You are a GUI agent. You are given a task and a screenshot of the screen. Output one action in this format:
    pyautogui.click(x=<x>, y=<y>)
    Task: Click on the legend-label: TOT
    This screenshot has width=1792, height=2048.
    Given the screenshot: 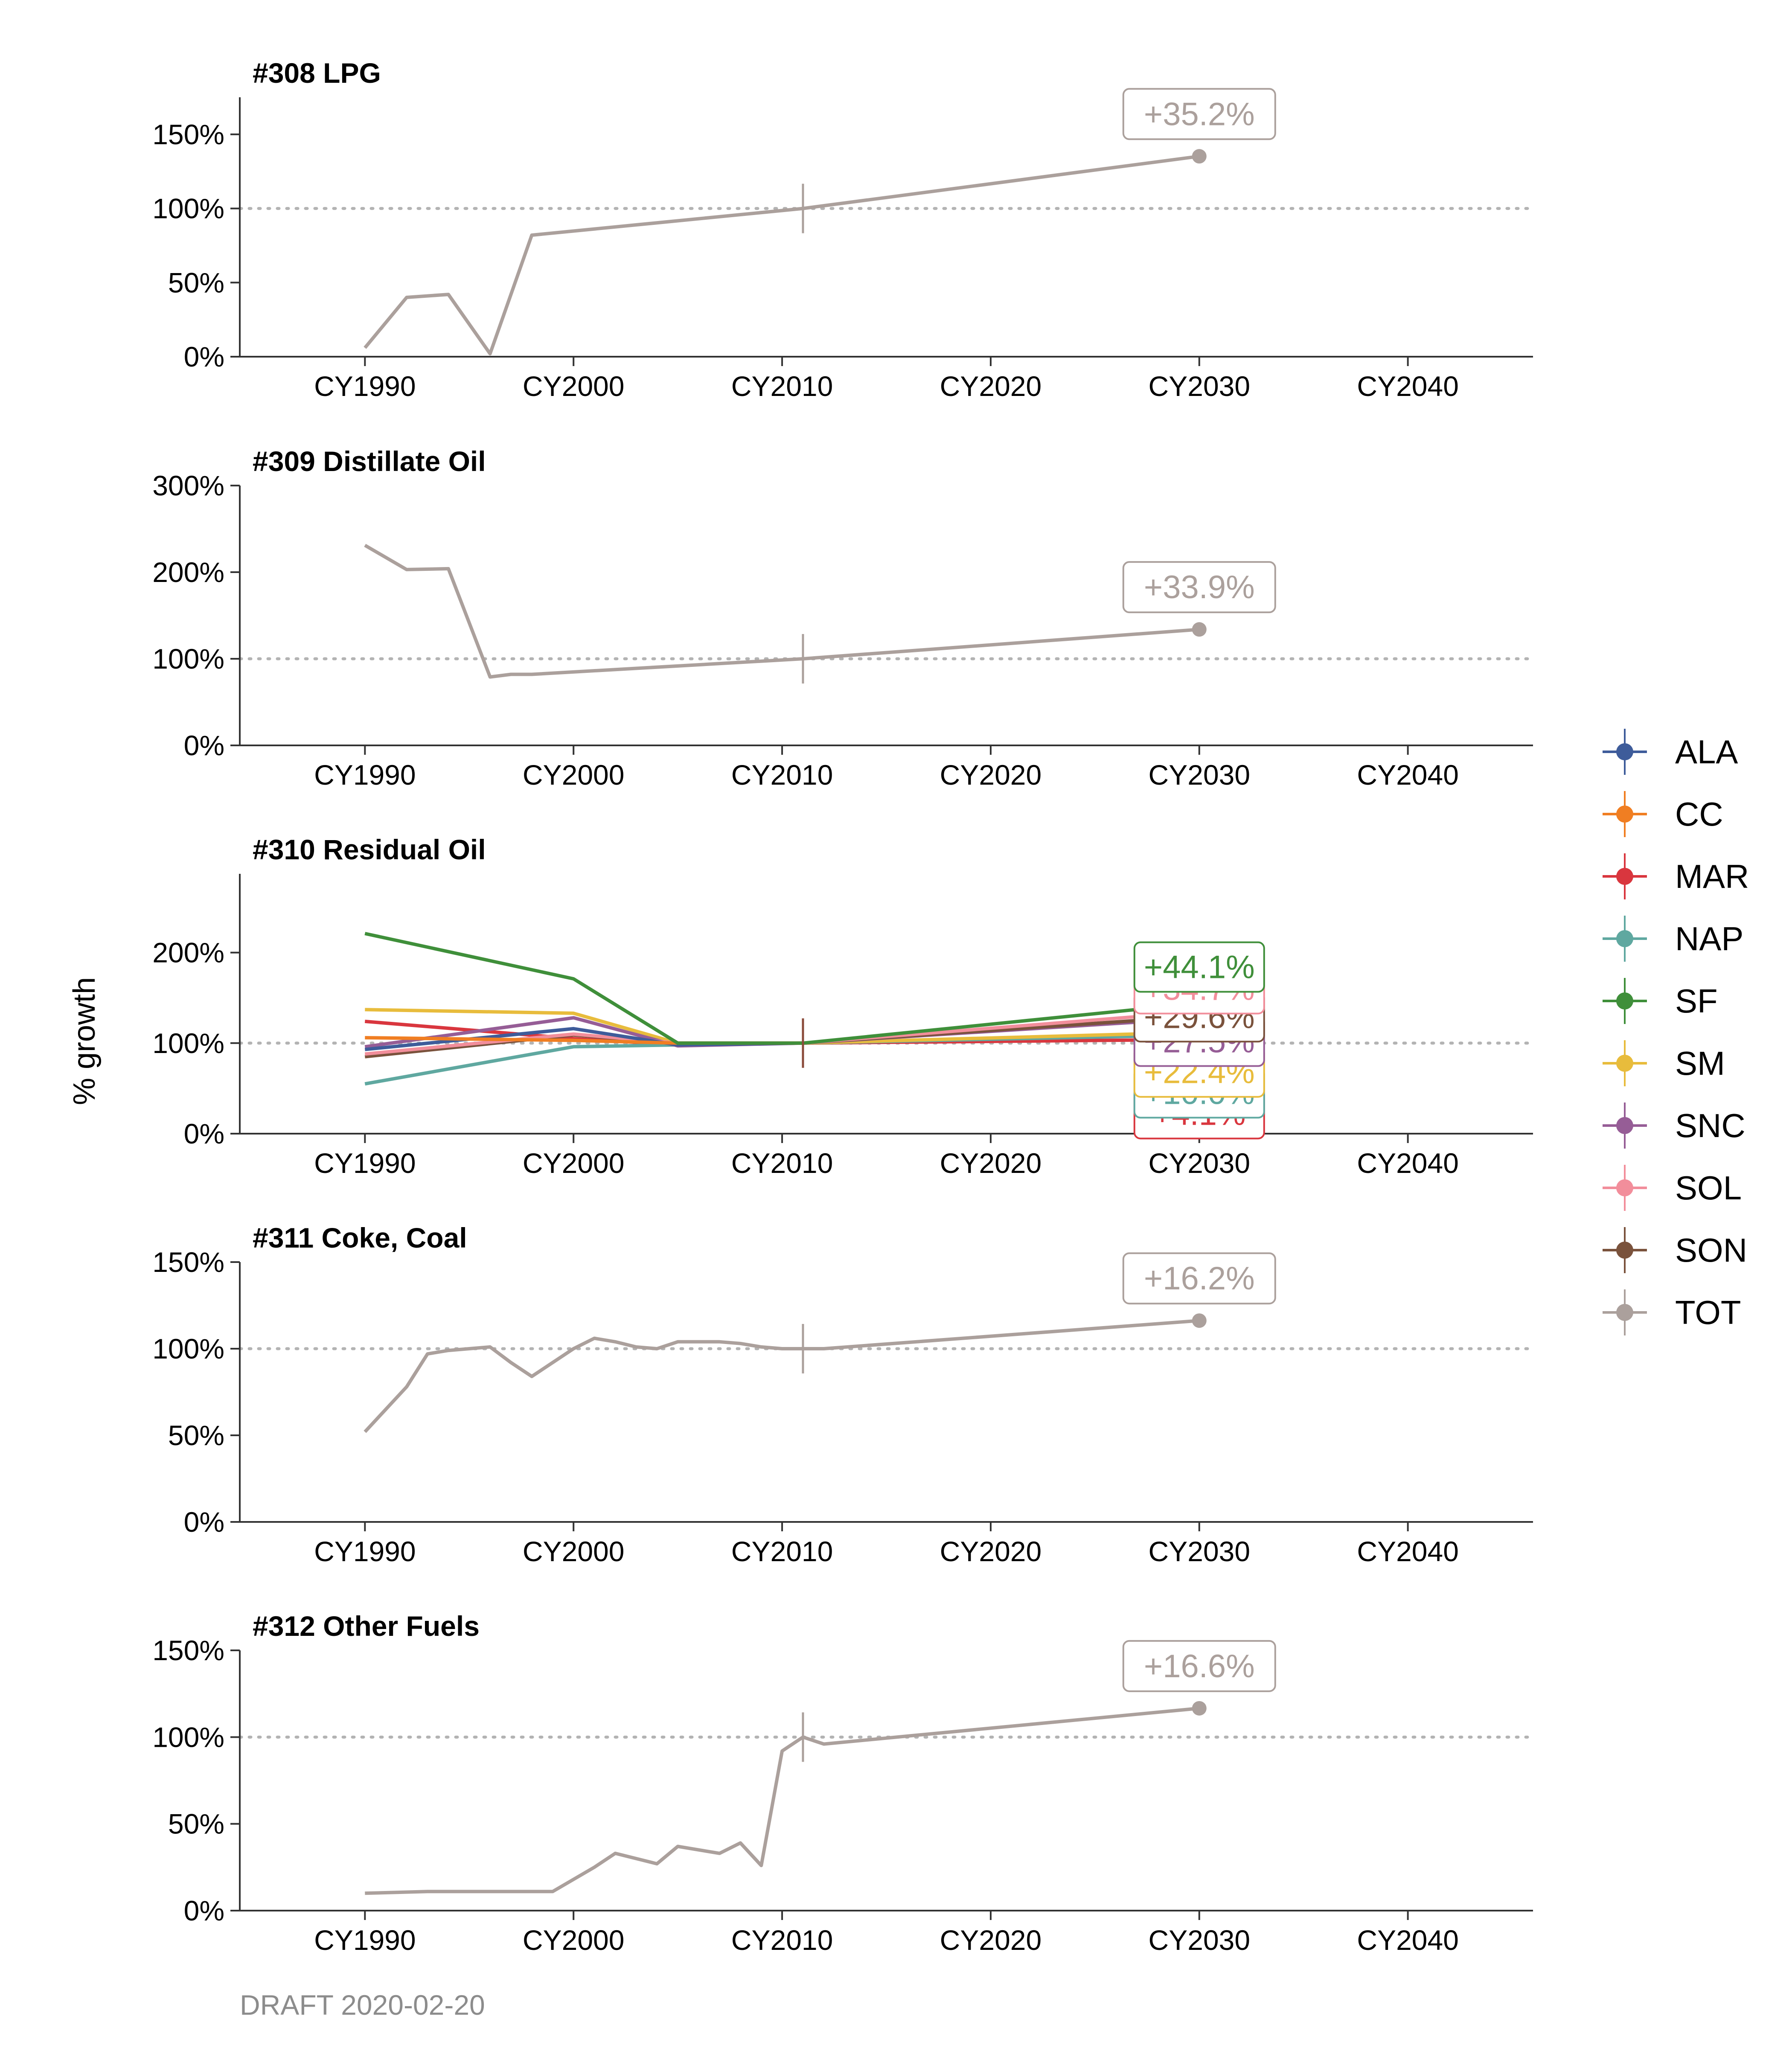 What is the action you would take?
    pyautogui.click(x=1708, y=1312)
    